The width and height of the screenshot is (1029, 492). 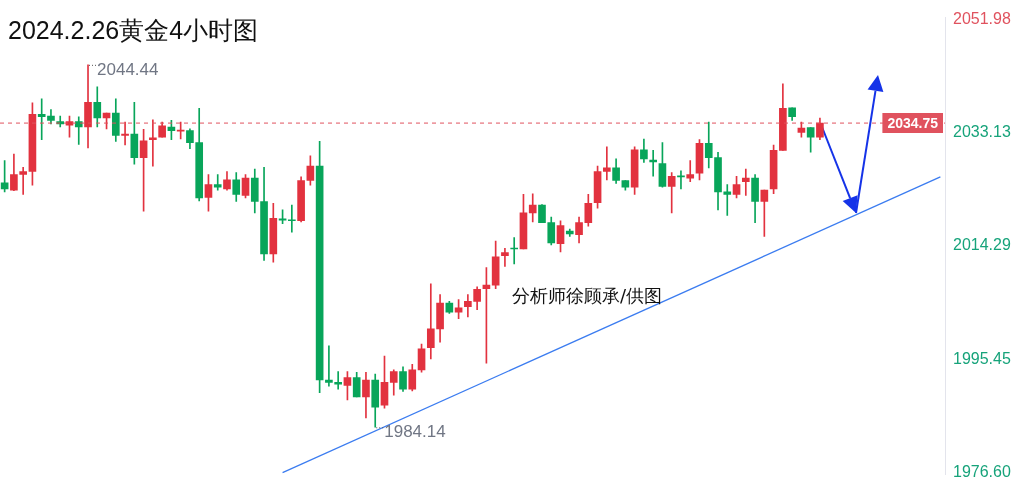 I want to click on y-tick-label: 2051.98, so click(x=982, y=18).